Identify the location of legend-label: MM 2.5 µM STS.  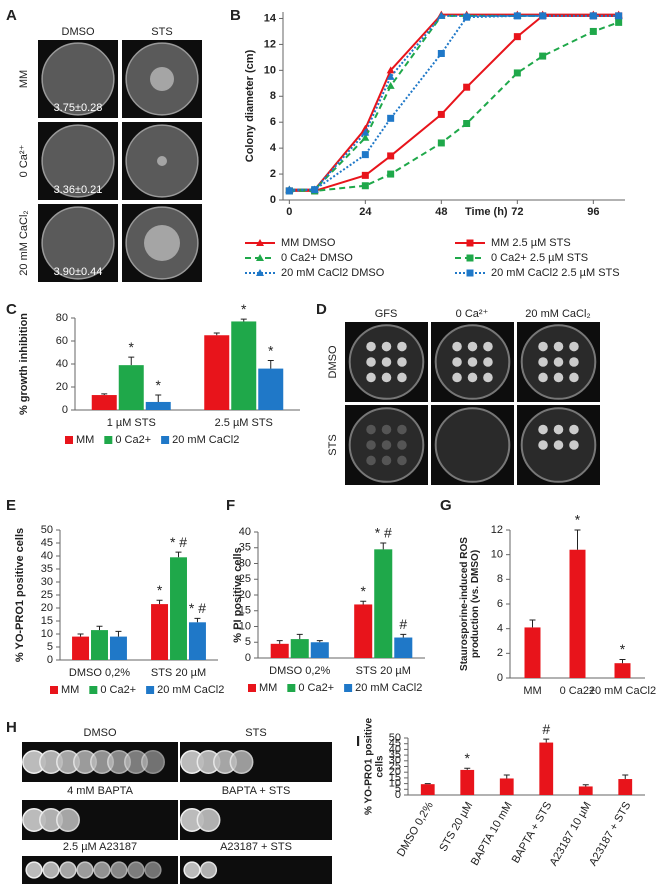
(531, 243).